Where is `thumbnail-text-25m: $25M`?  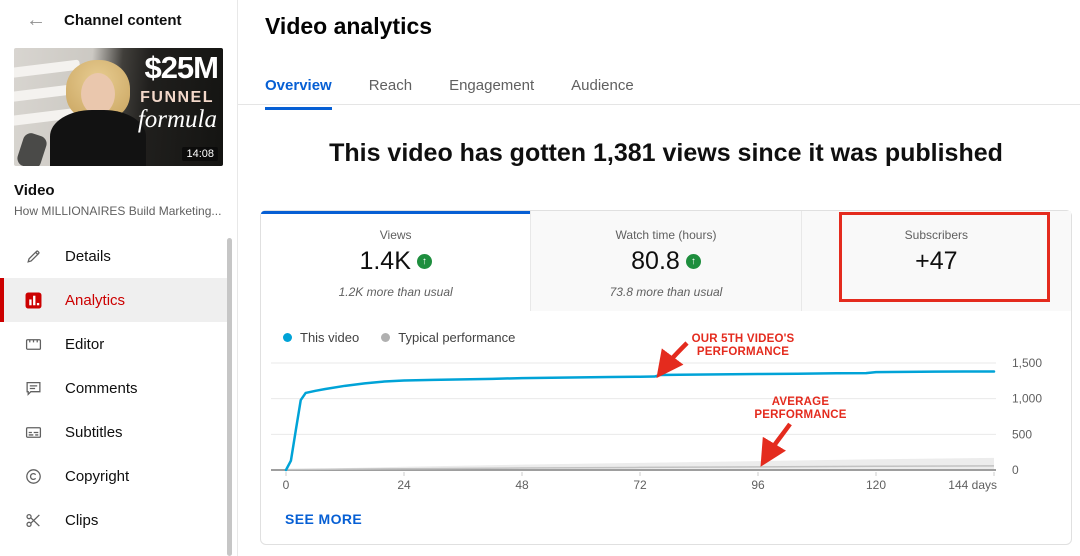 thumbnail-text-25m: $25M is located at coordinates (181, 67).